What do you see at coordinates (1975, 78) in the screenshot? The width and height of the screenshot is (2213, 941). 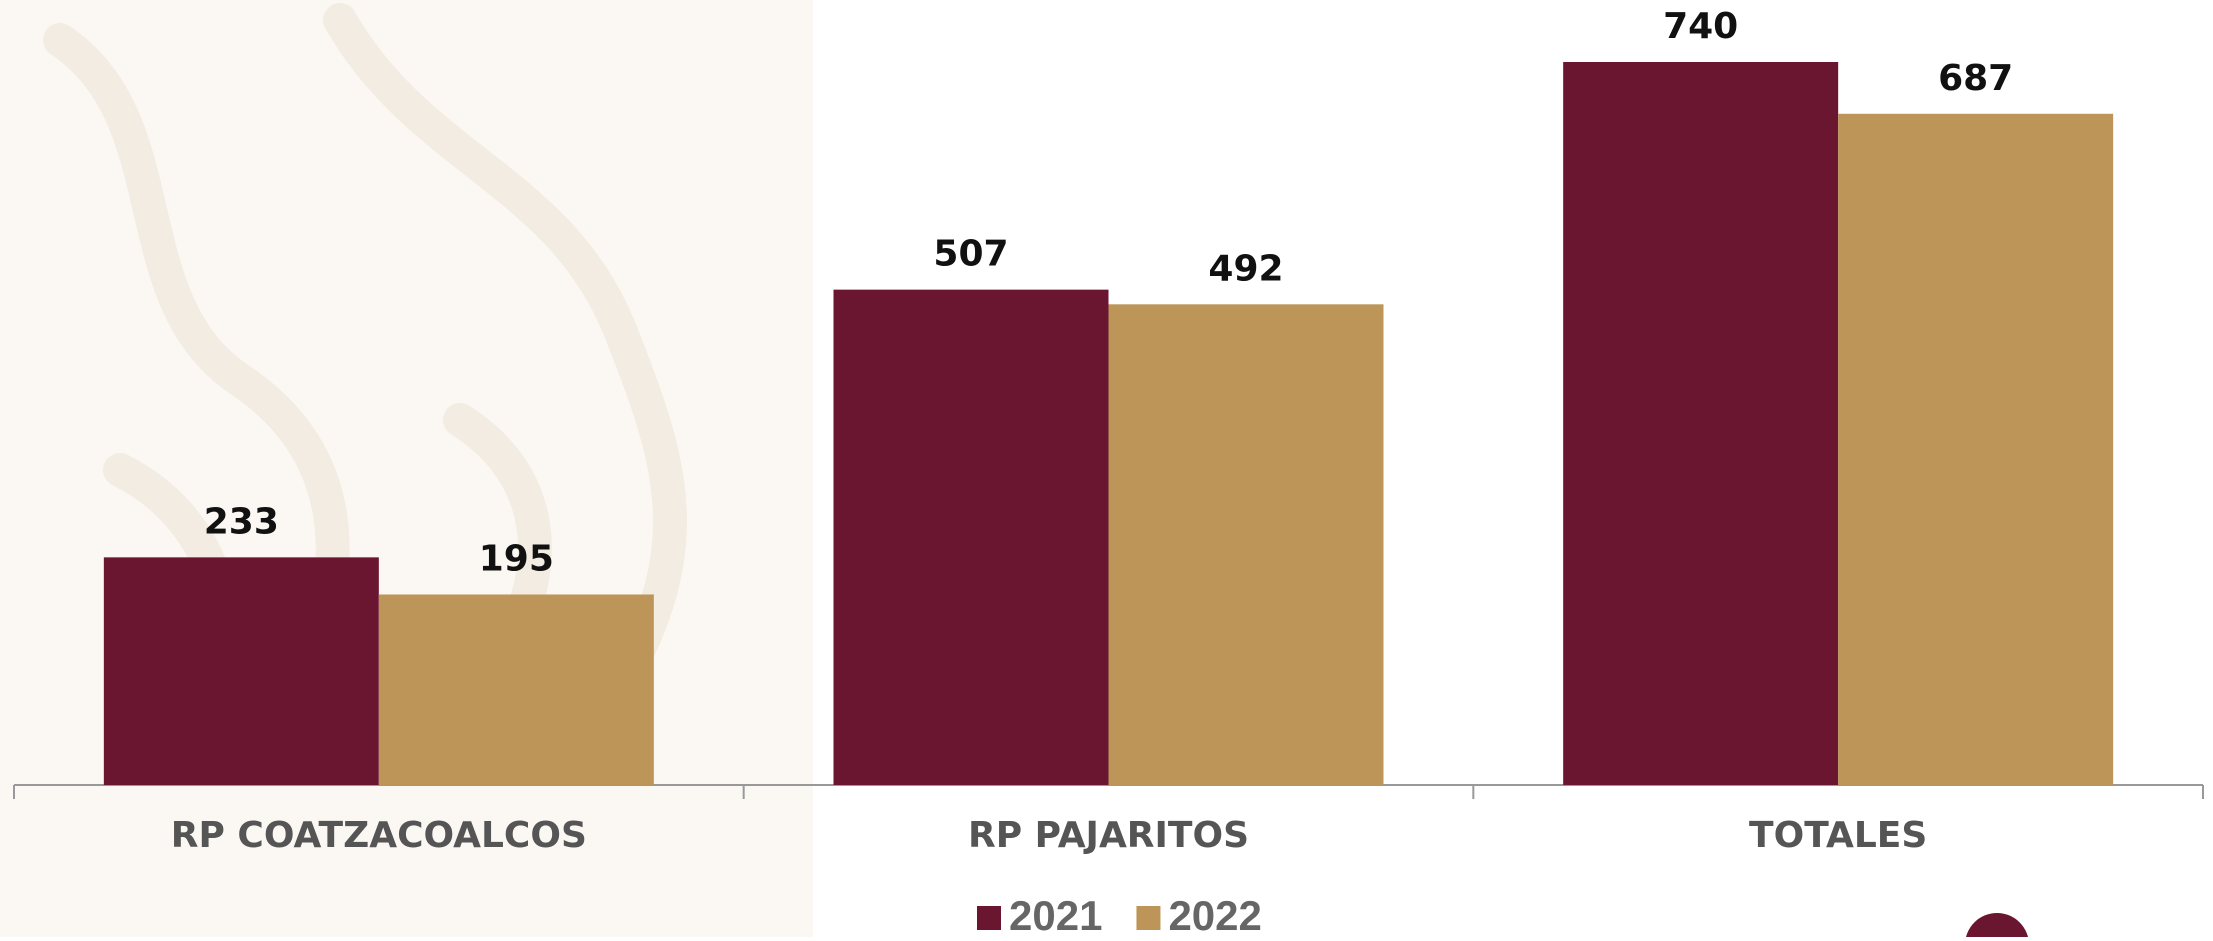 I see `value-label: 687` at bounding box center [1975, 78].